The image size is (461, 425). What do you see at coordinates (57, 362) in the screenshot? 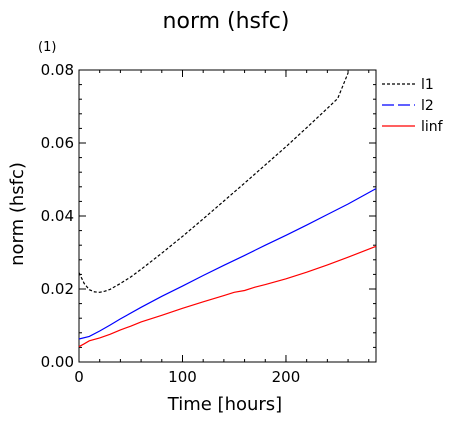
I see `y-tick-label: 0.00` at bounding box center [57, 362].